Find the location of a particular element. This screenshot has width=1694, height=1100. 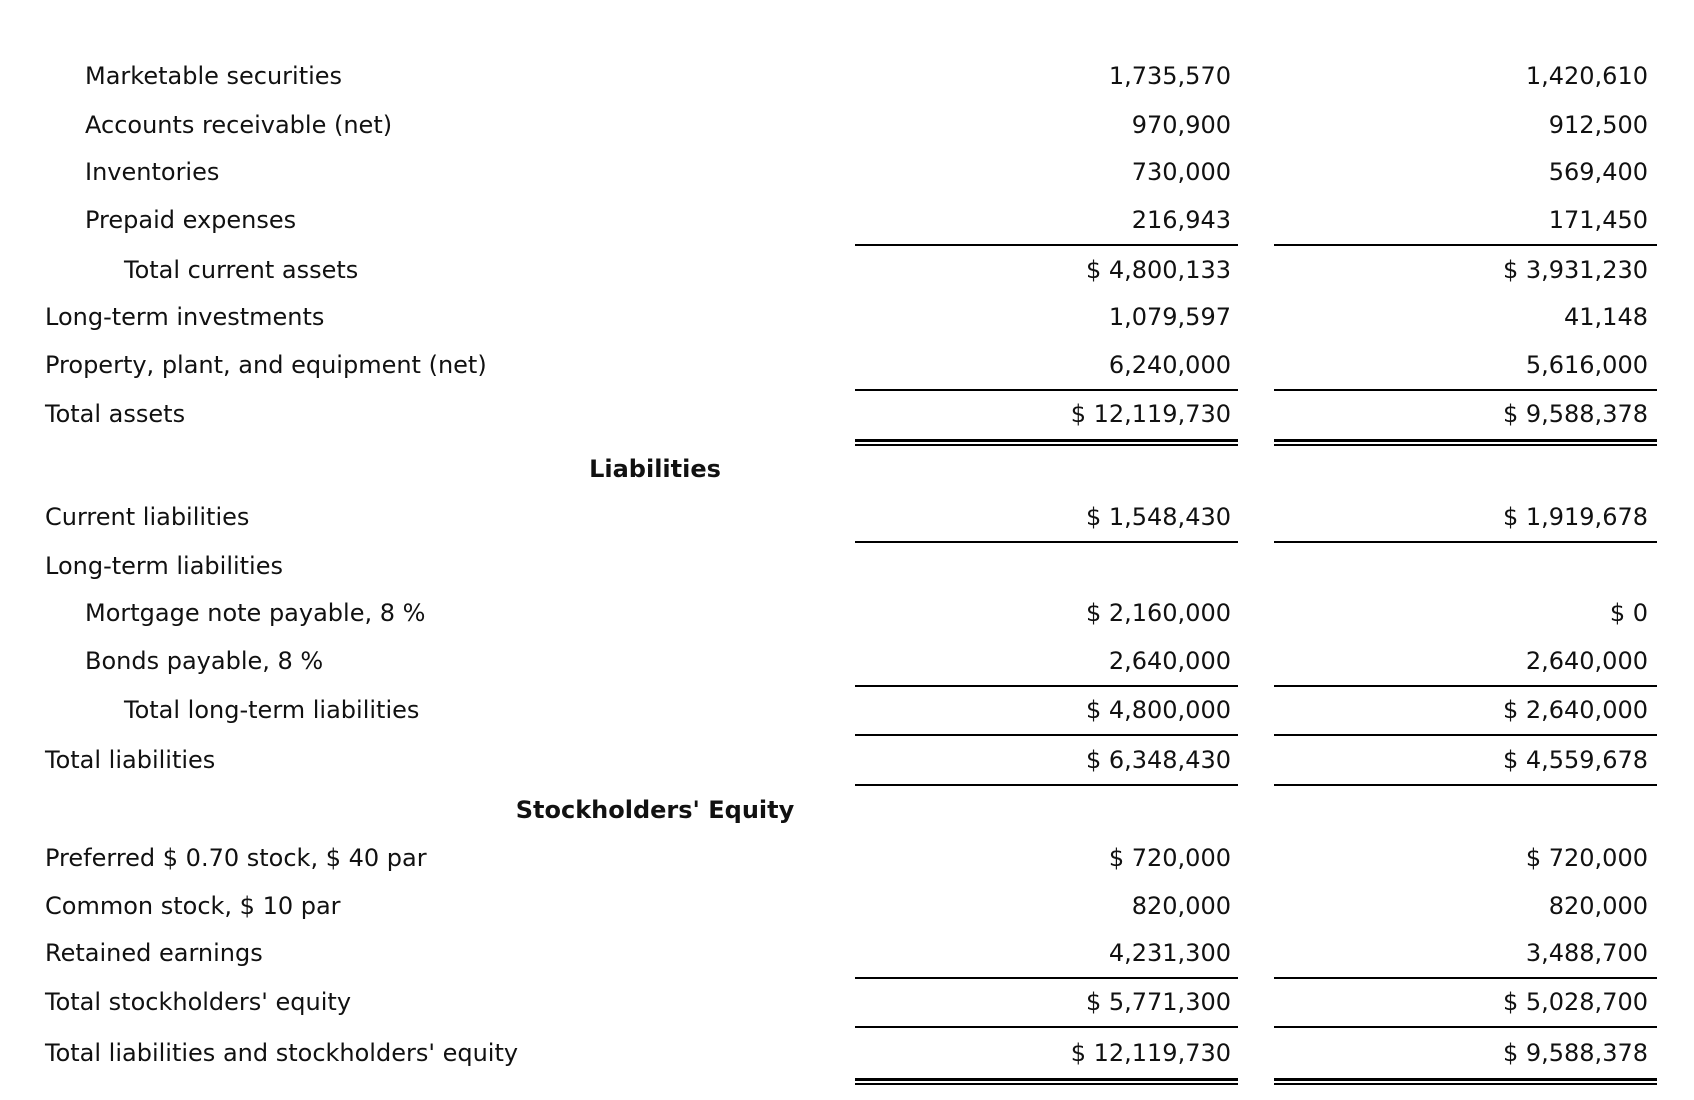

value-current-year: 6,240,000 is located at coordinates (1169, 365).